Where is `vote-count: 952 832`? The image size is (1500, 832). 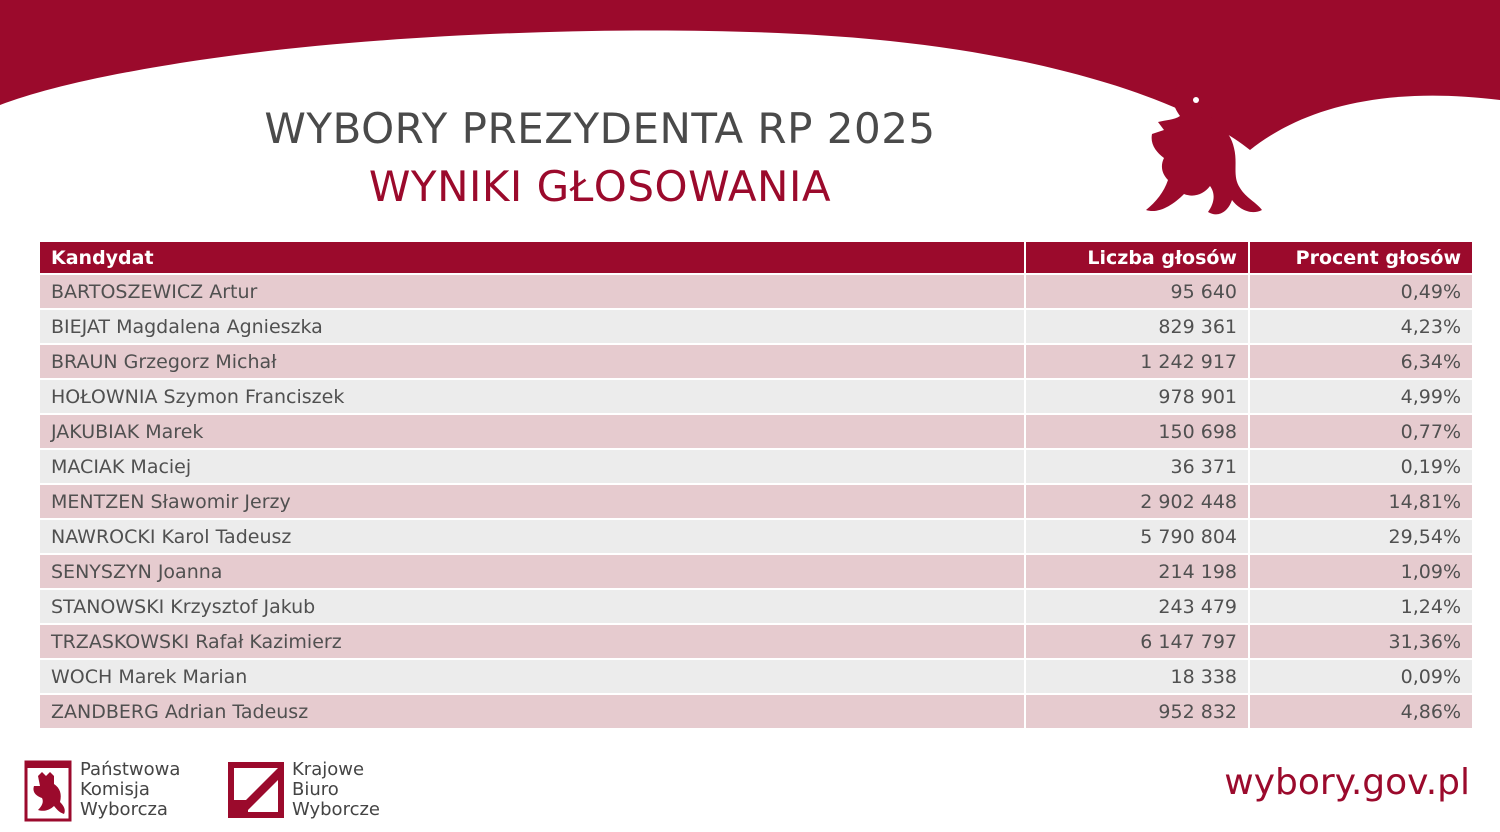 vote-count: 952 832 is located at coordinates (1137, 710).